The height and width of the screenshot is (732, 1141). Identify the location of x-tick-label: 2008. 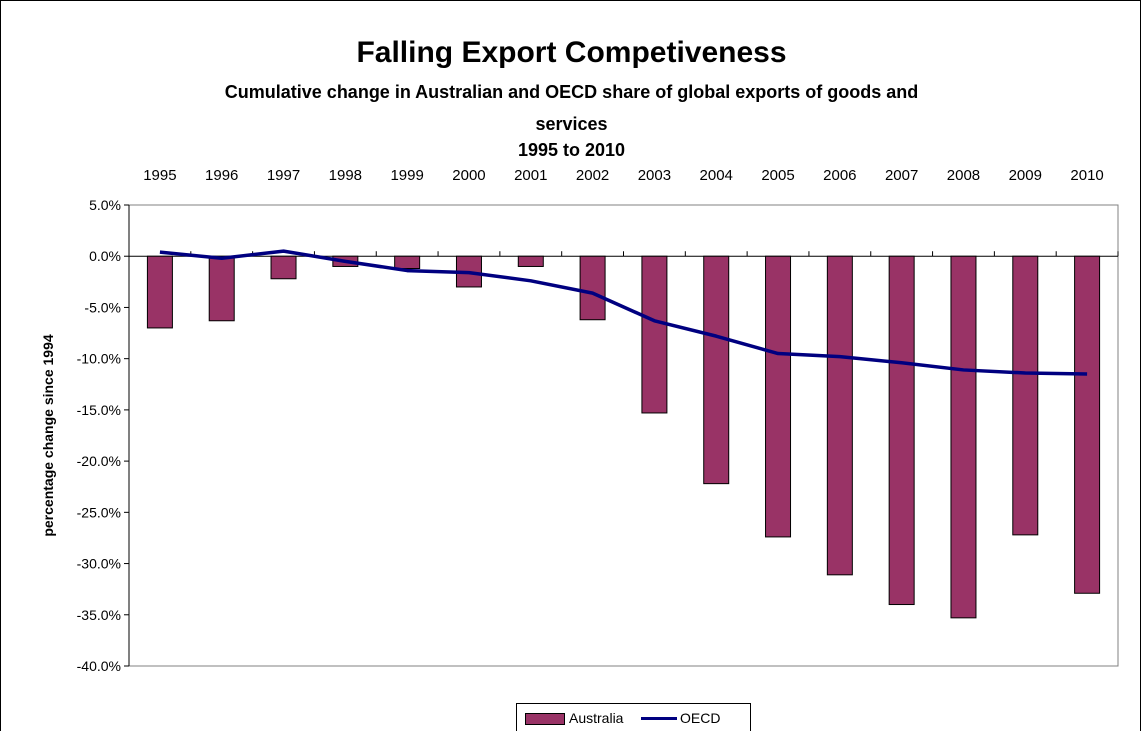
(963, 175).